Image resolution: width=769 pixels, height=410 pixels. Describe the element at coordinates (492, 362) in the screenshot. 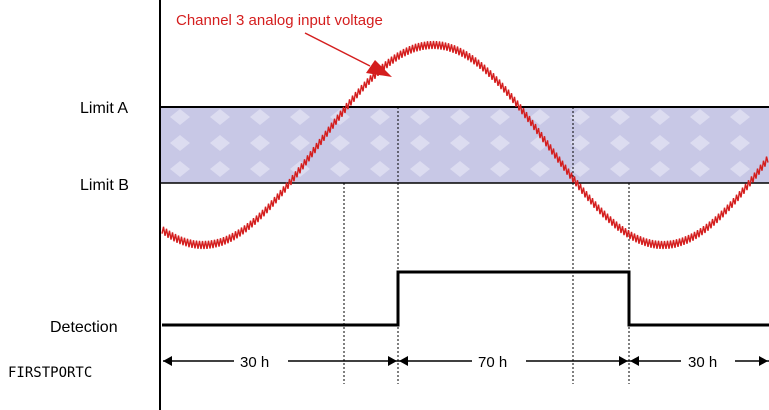

I see `interval-label: 70 h` at that location.